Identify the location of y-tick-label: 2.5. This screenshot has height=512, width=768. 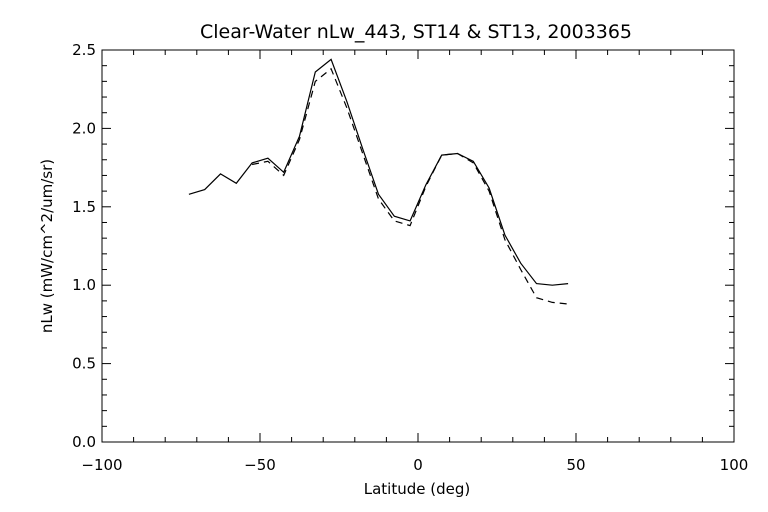
(84, 50).